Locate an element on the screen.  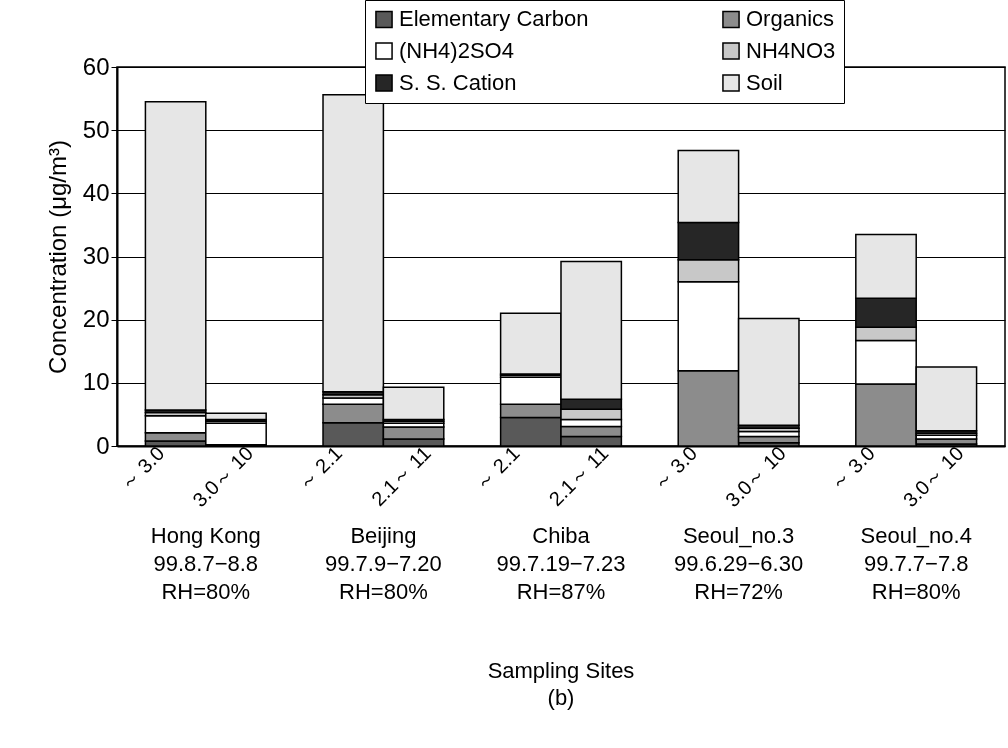
text: Beijing 99.7.9−7.20 RH=80% is located at coordinates (383, 563).